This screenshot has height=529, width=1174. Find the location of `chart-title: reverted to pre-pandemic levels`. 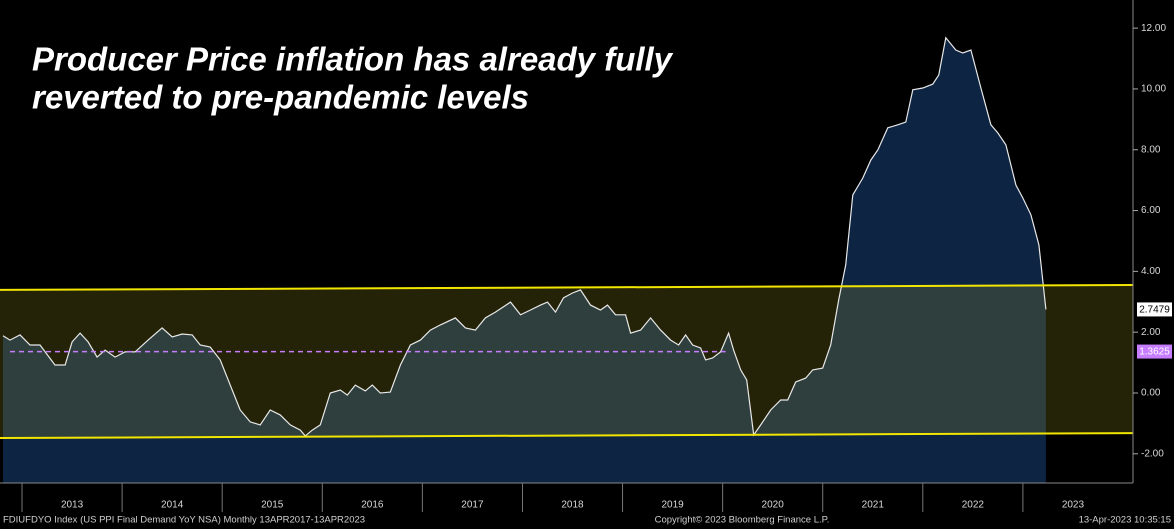

chart-title: reverted to pre-pandemic levels is located at coordinates (280, 97).